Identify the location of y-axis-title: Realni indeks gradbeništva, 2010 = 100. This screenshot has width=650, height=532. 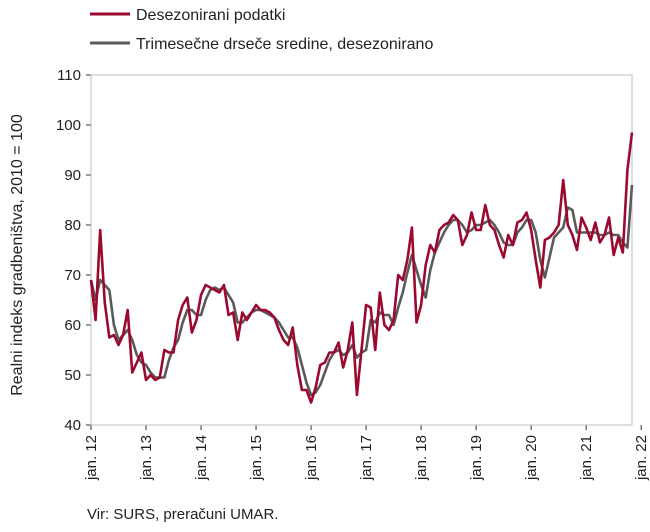
(17, 255).